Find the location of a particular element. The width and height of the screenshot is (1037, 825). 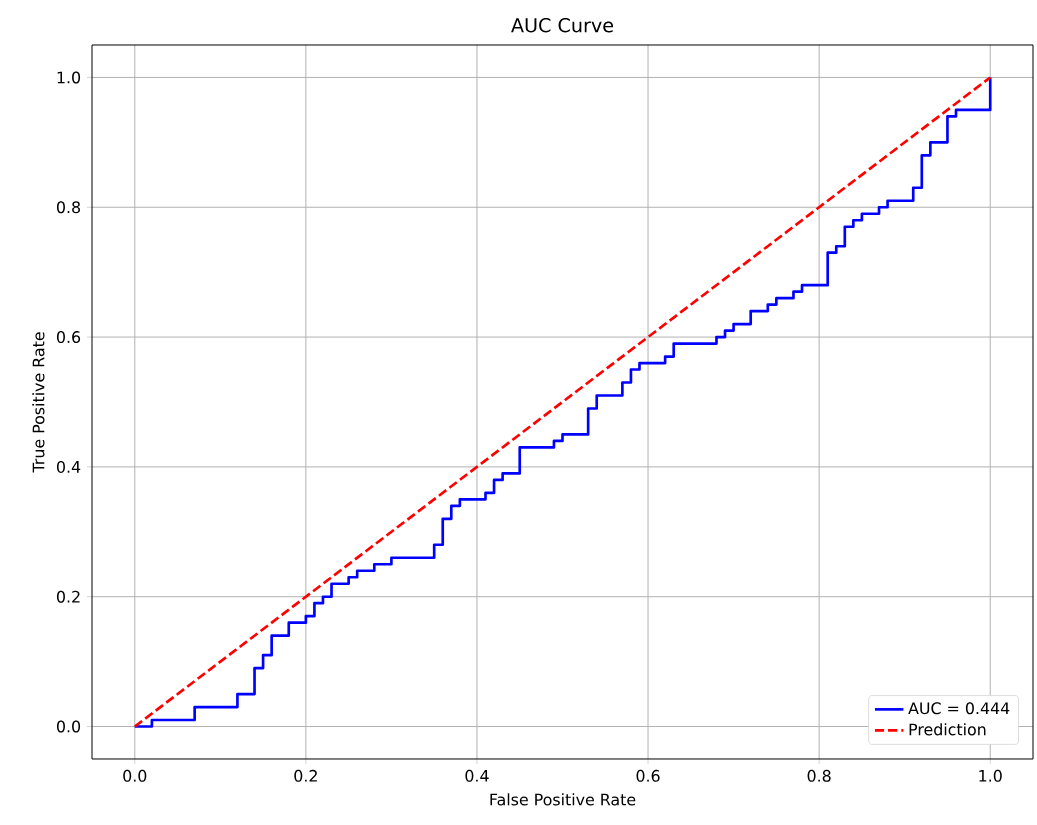

y-tick-label: 0.8 is located at coordinates (68, 207).